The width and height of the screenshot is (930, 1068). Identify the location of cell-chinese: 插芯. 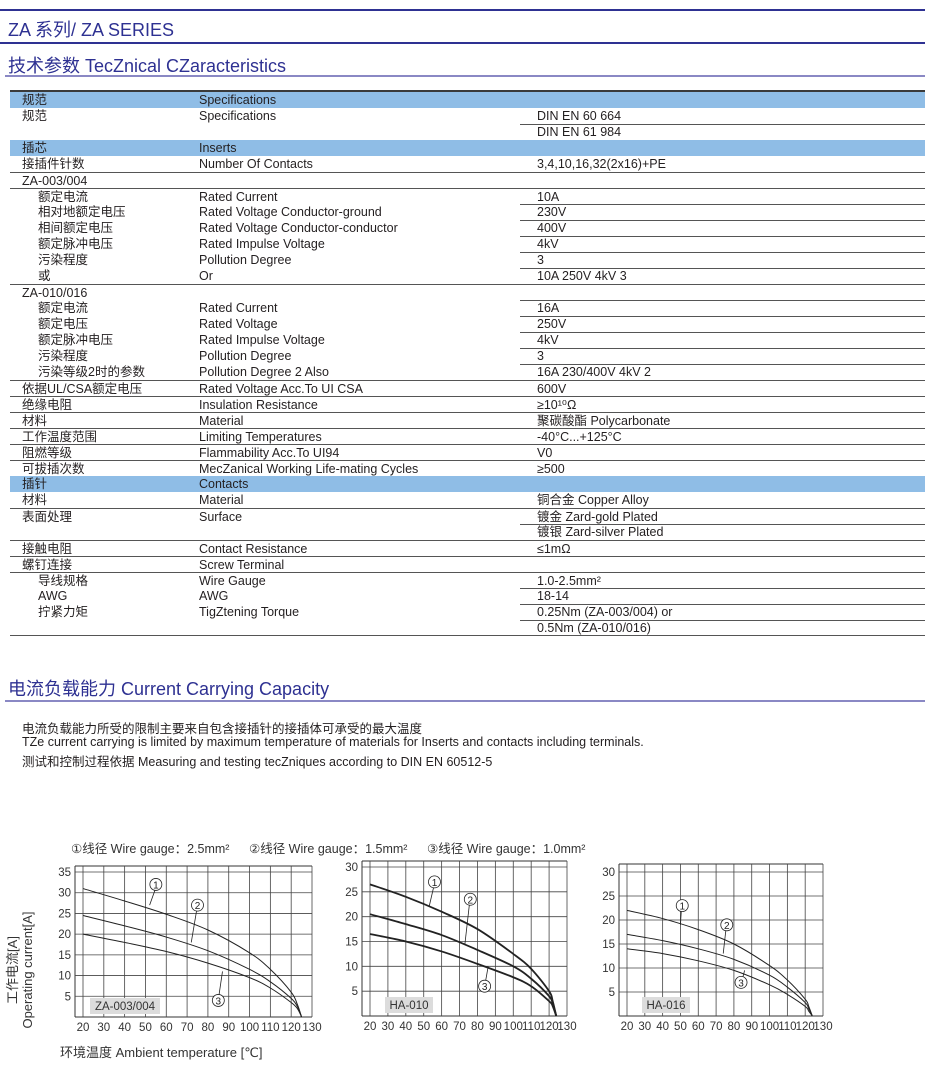
(35, 148).